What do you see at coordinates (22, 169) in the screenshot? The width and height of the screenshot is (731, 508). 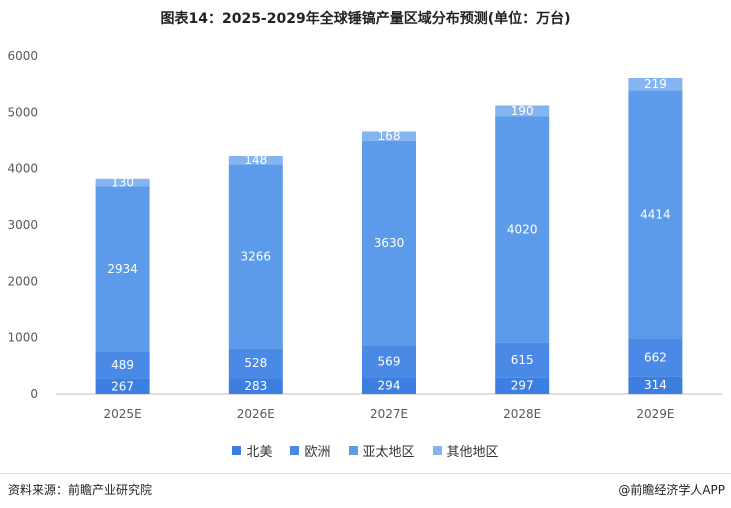 I see `y-tick-label: 4000` at bounding box center [22, 169].